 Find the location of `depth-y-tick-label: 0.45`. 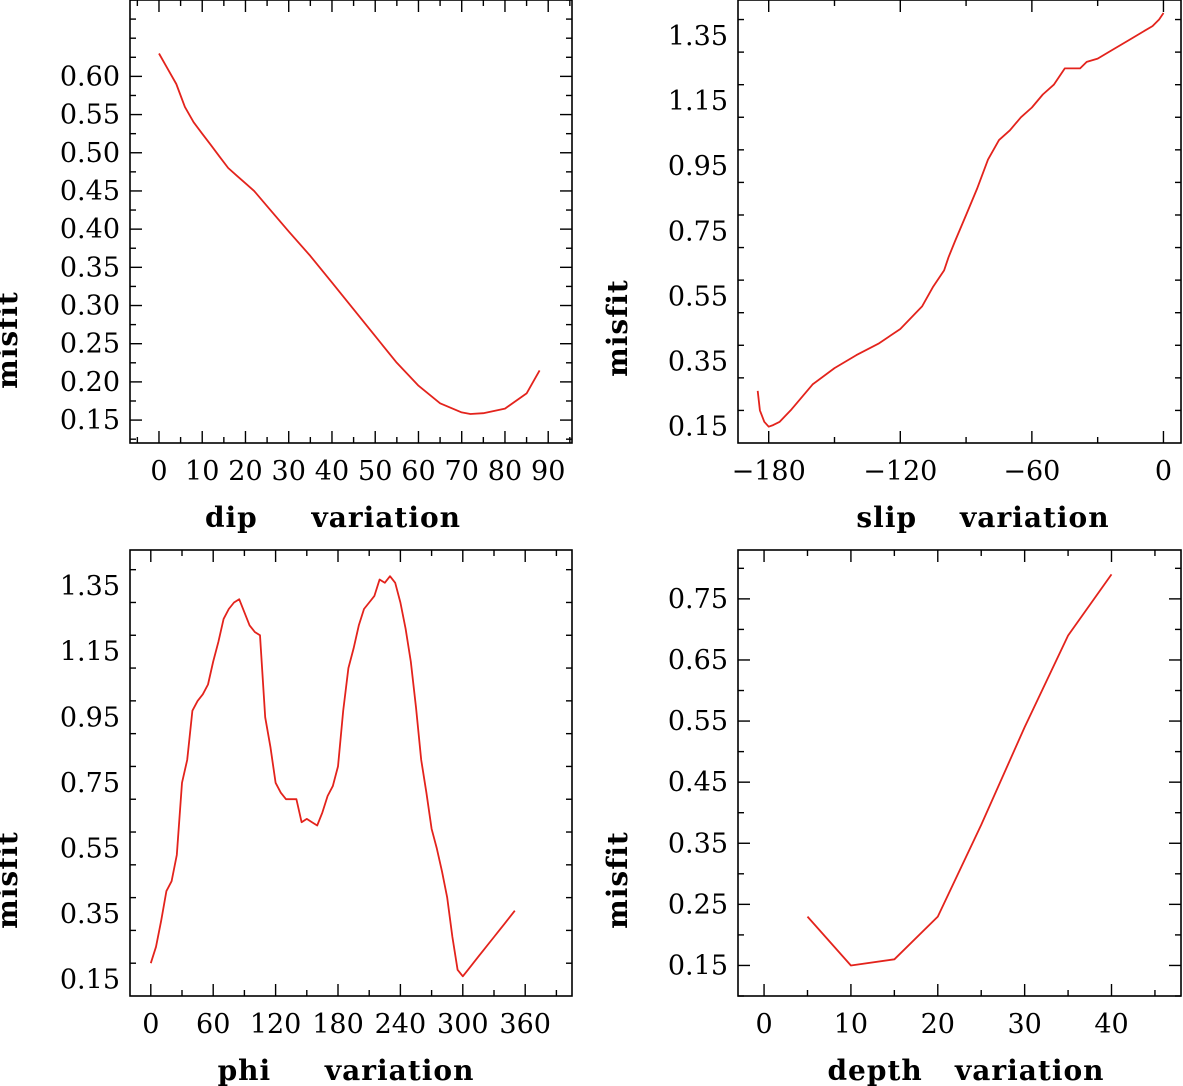

depth-y-tick-label: 0.45 is located at coordinates (698, 782).